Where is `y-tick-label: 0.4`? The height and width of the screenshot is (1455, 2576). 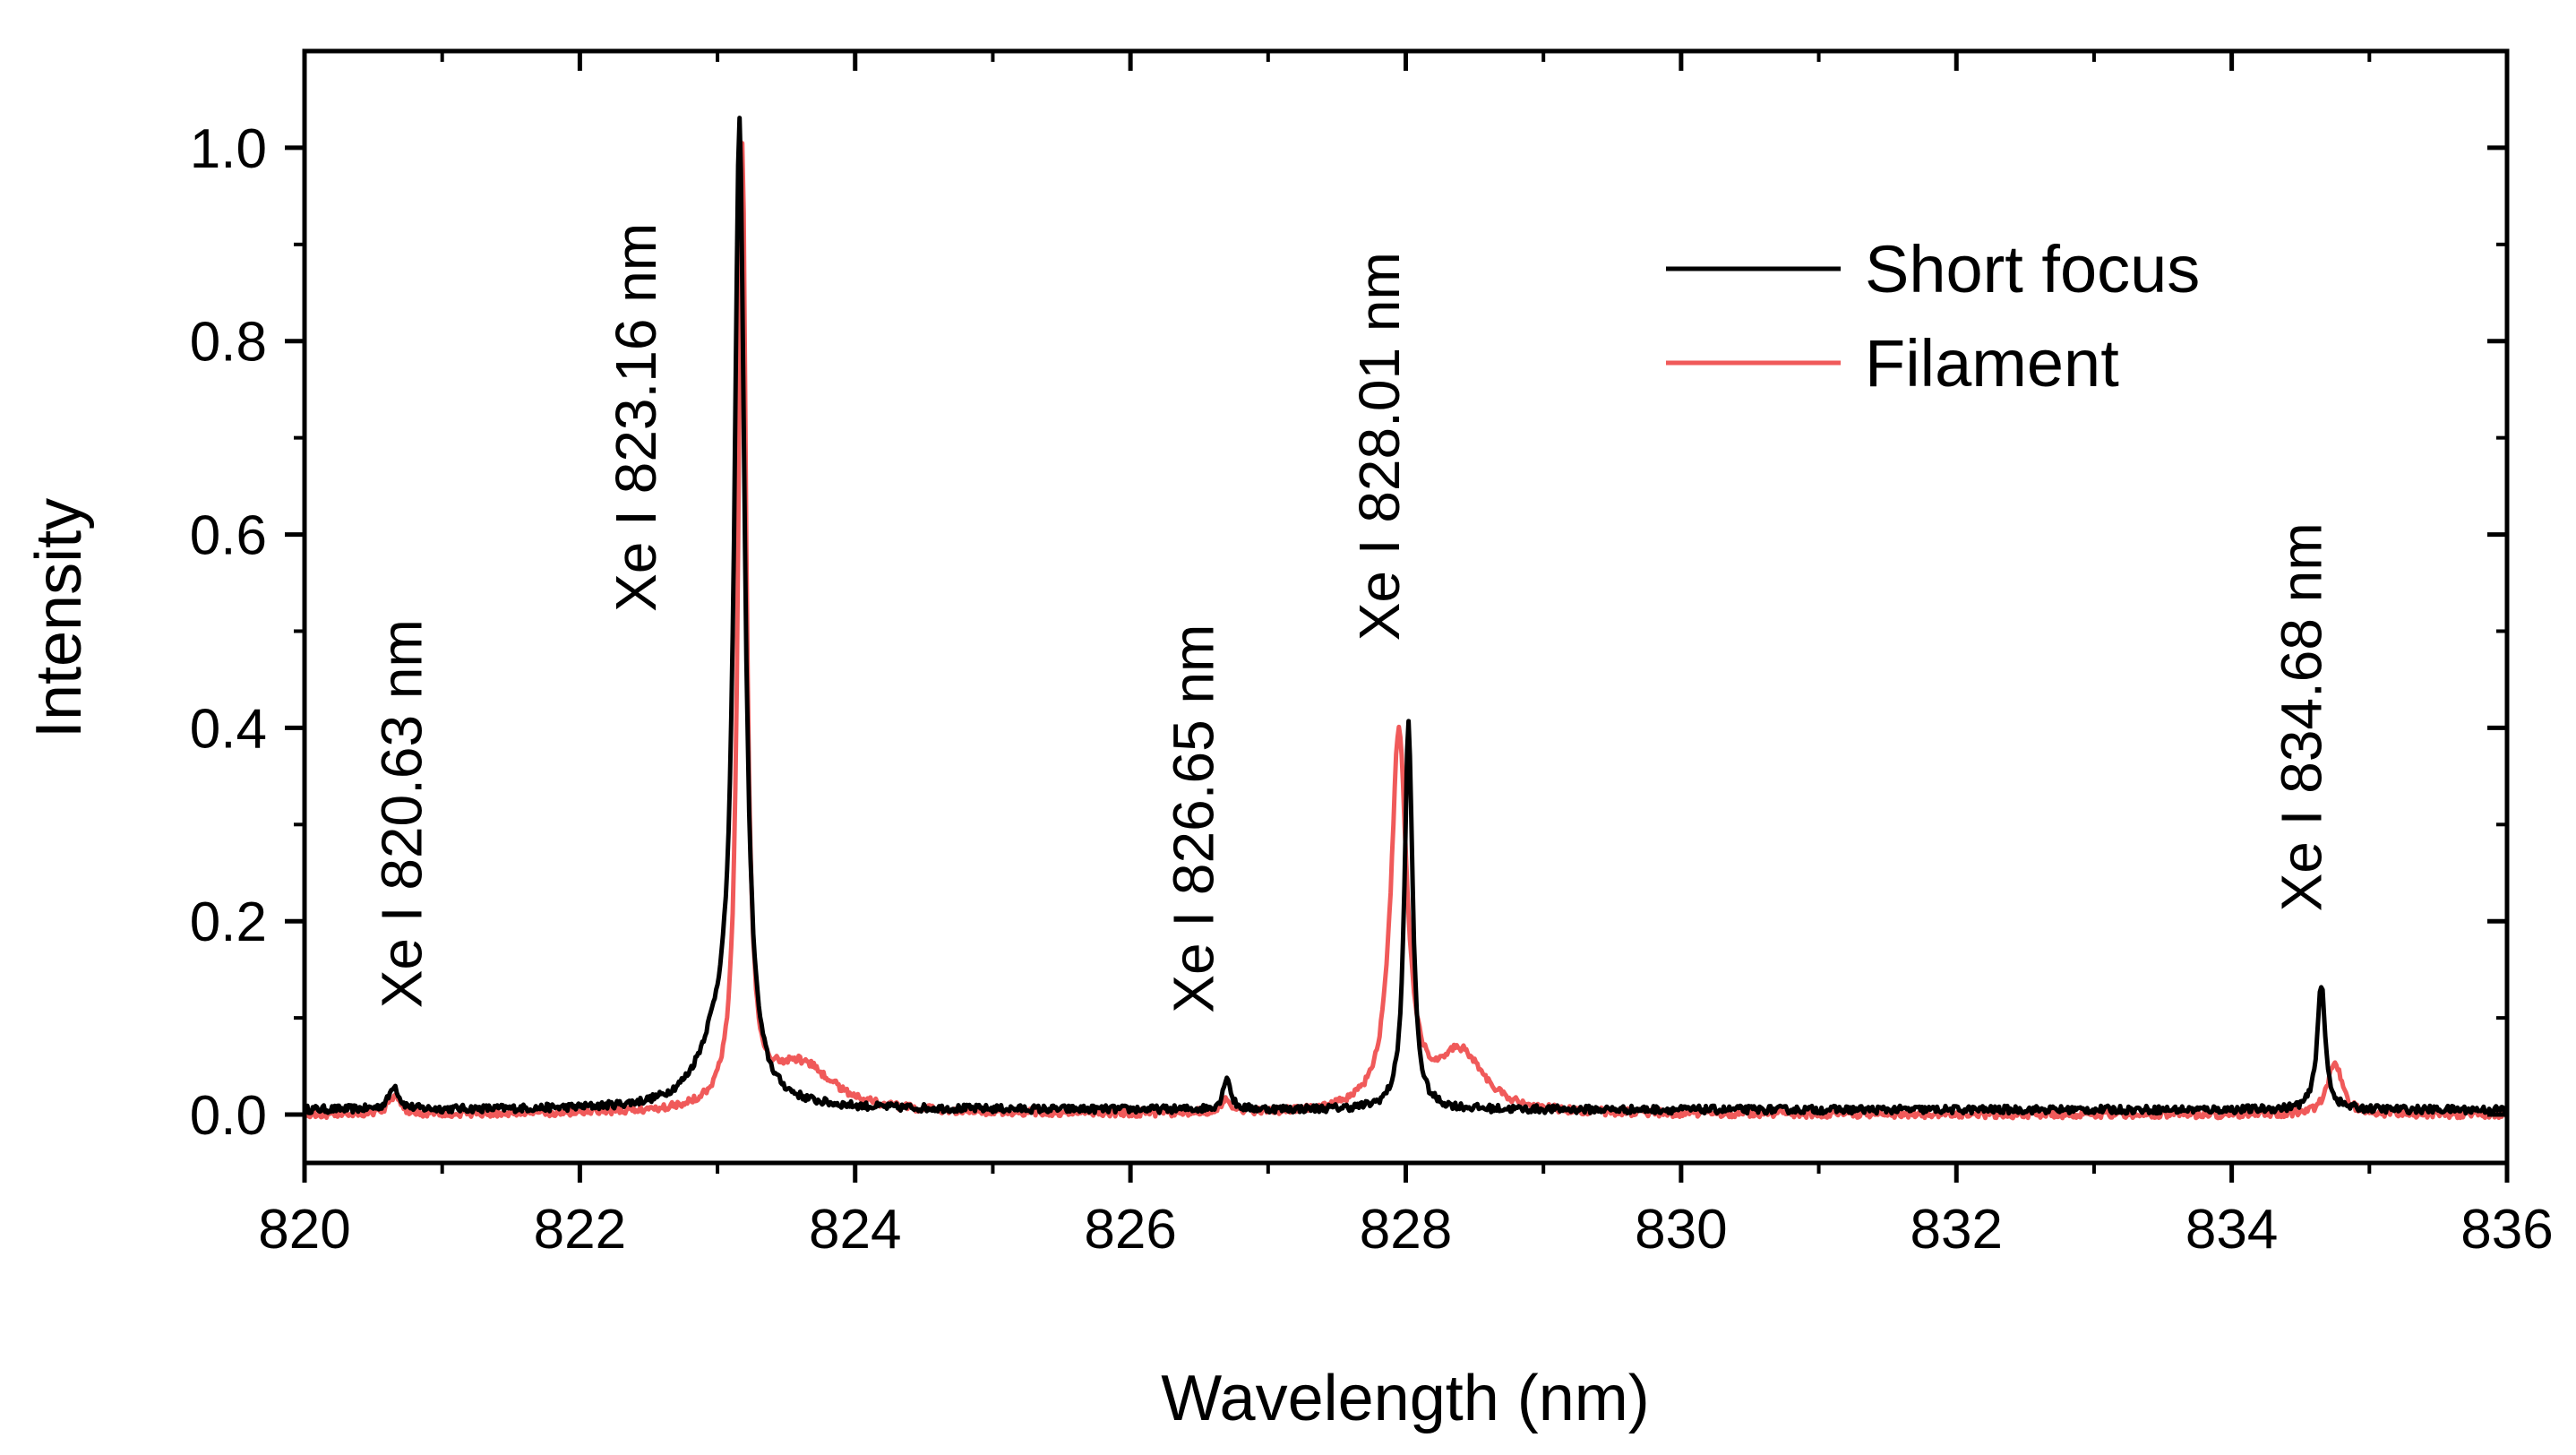
y-tick-label: 0.4 is located at coordinates (228, 729).